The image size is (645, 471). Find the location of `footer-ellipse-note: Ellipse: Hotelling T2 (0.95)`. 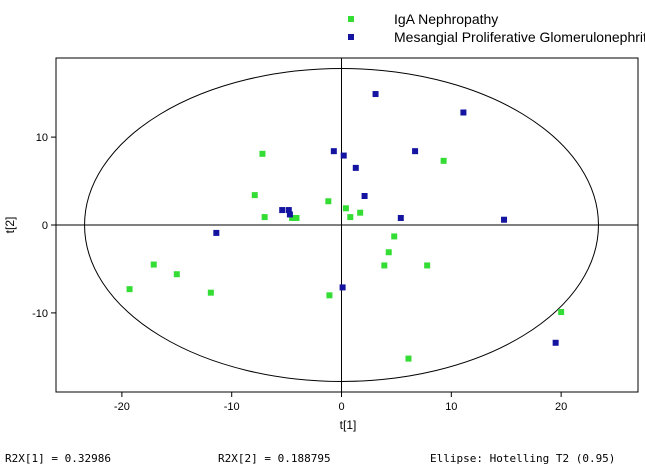

footer-ellipse-note: Ellipse: Hotelling T2 (0.95) is located at coordinates (523, 458).